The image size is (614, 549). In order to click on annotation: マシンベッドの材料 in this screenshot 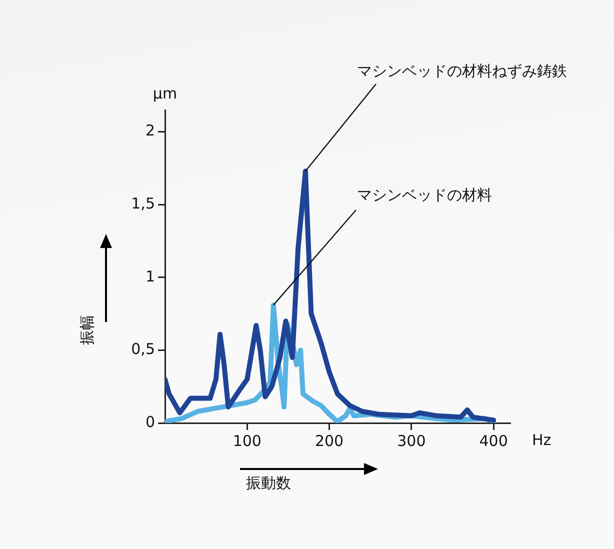, I will do `click(424, 195)`.